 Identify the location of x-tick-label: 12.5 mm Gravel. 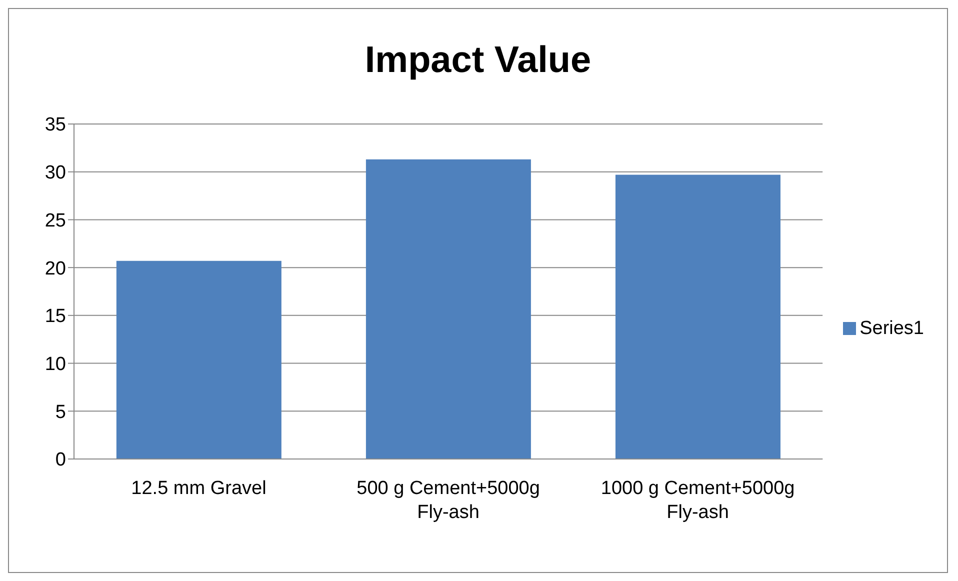
(198, 488).